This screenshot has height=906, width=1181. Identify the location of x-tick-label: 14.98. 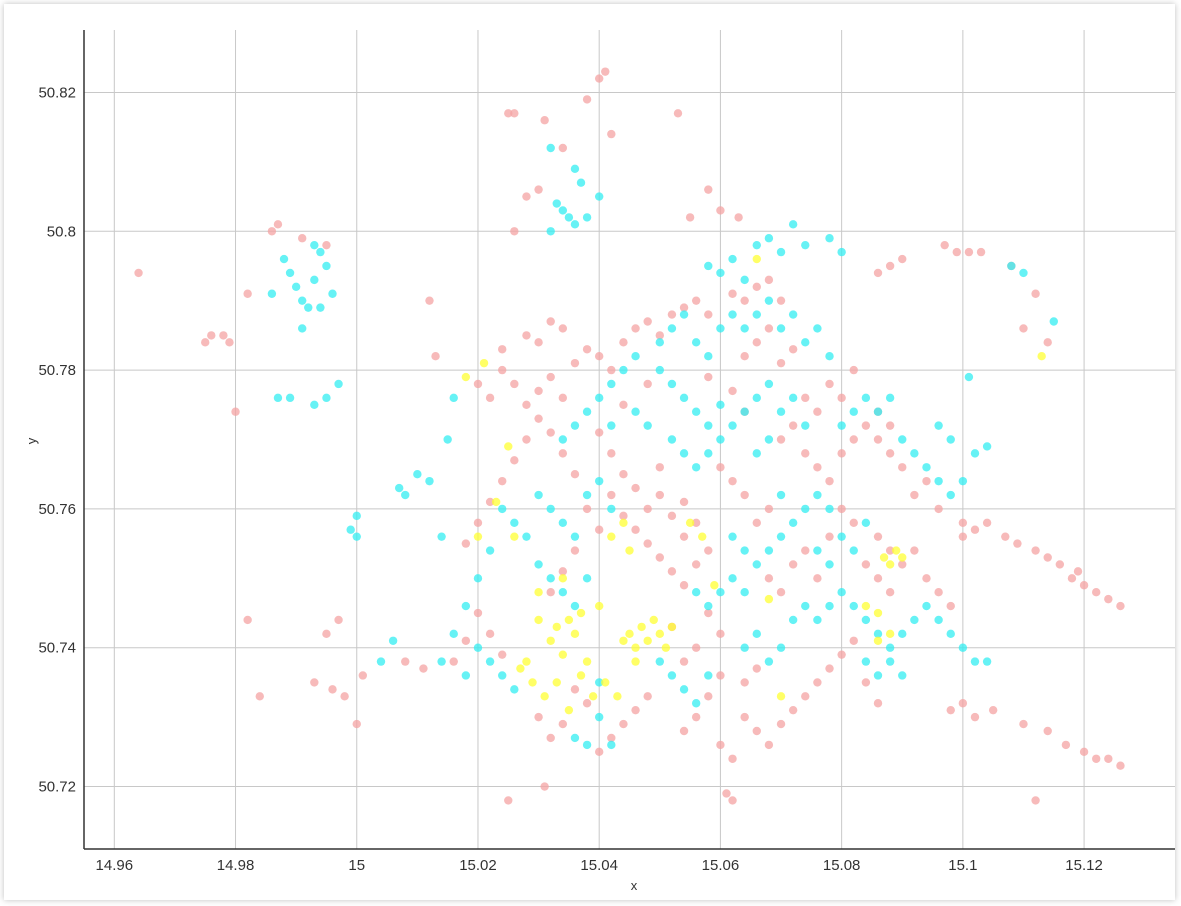
(236, 865).